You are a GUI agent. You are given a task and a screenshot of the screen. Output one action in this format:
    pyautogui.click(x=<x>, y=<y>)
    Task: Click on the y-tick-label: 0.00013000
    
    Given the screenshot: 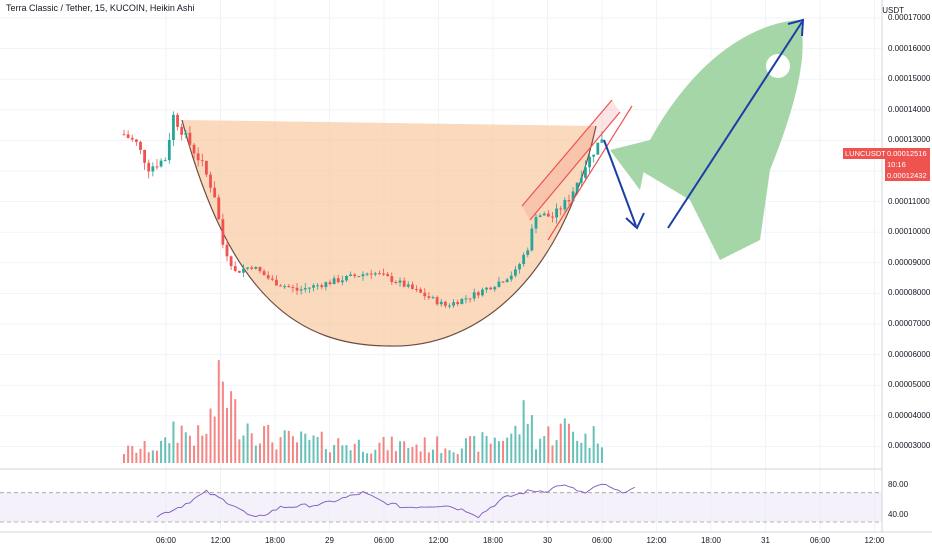 What is the action you would take?
    pyautogui.click(x=909, y=140)
    